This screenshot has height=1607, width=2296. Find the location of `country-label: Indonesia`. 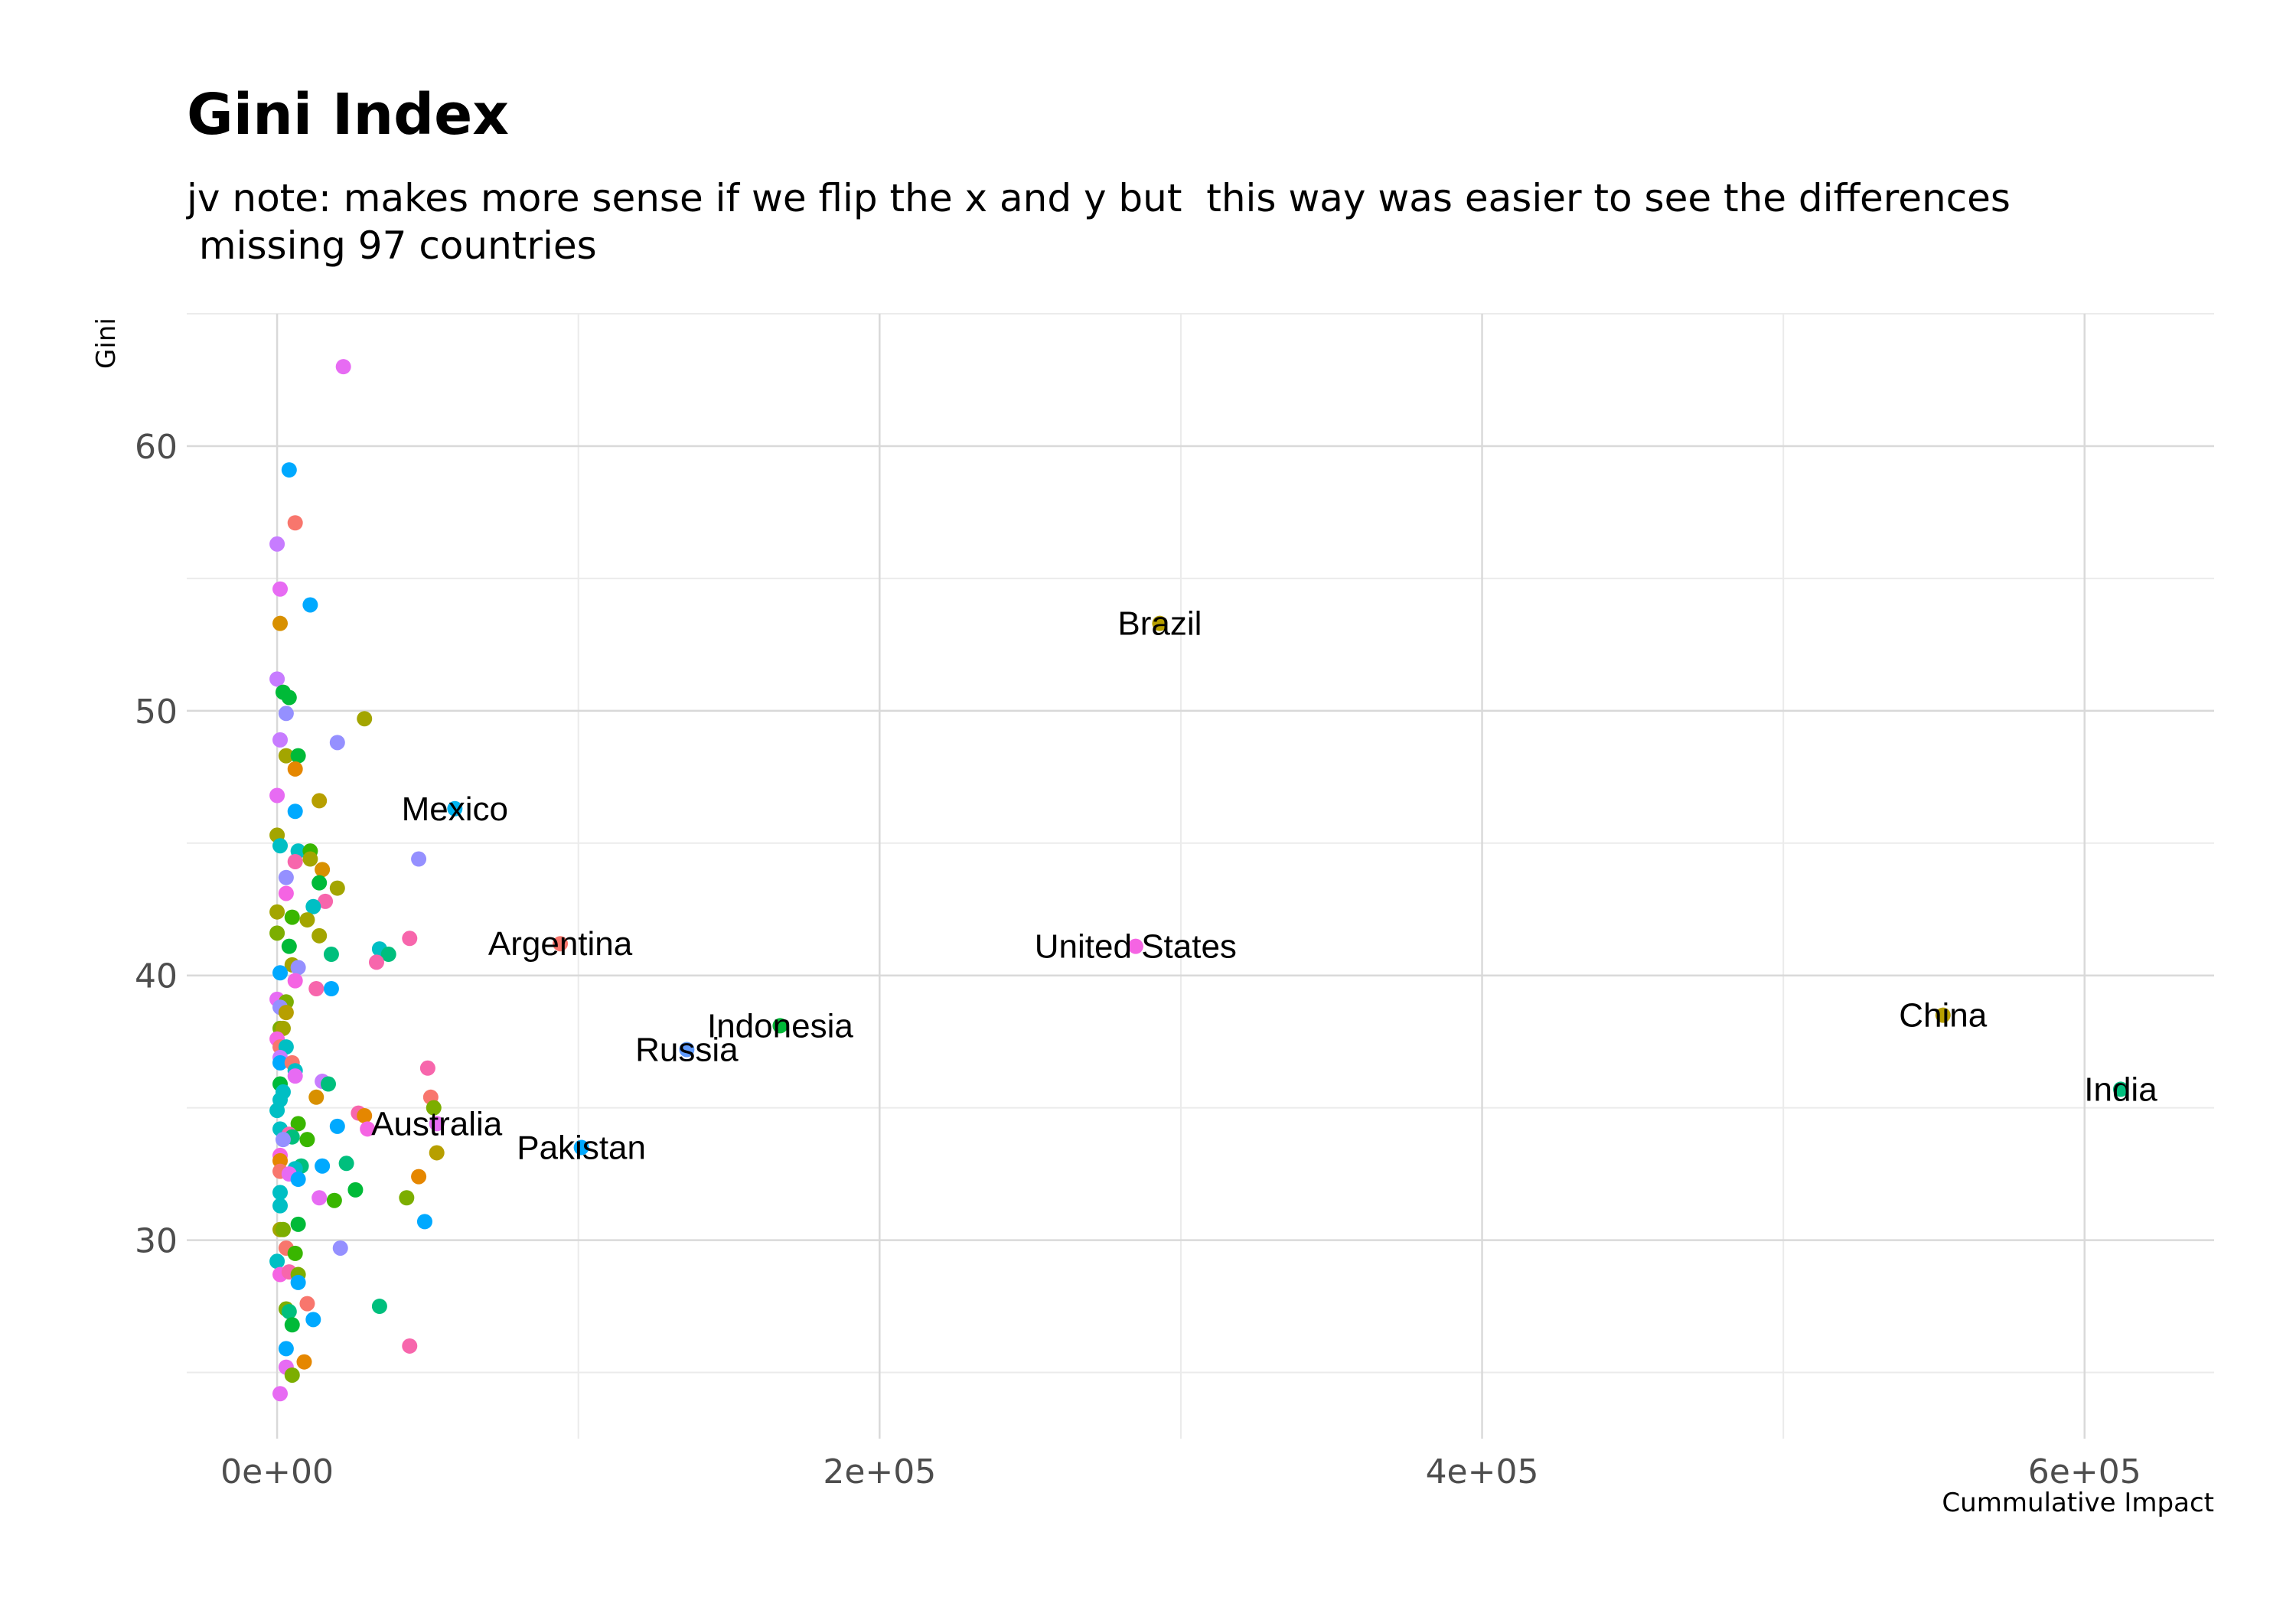

country-label: Indonesia is located at coordinates (780, 1026).